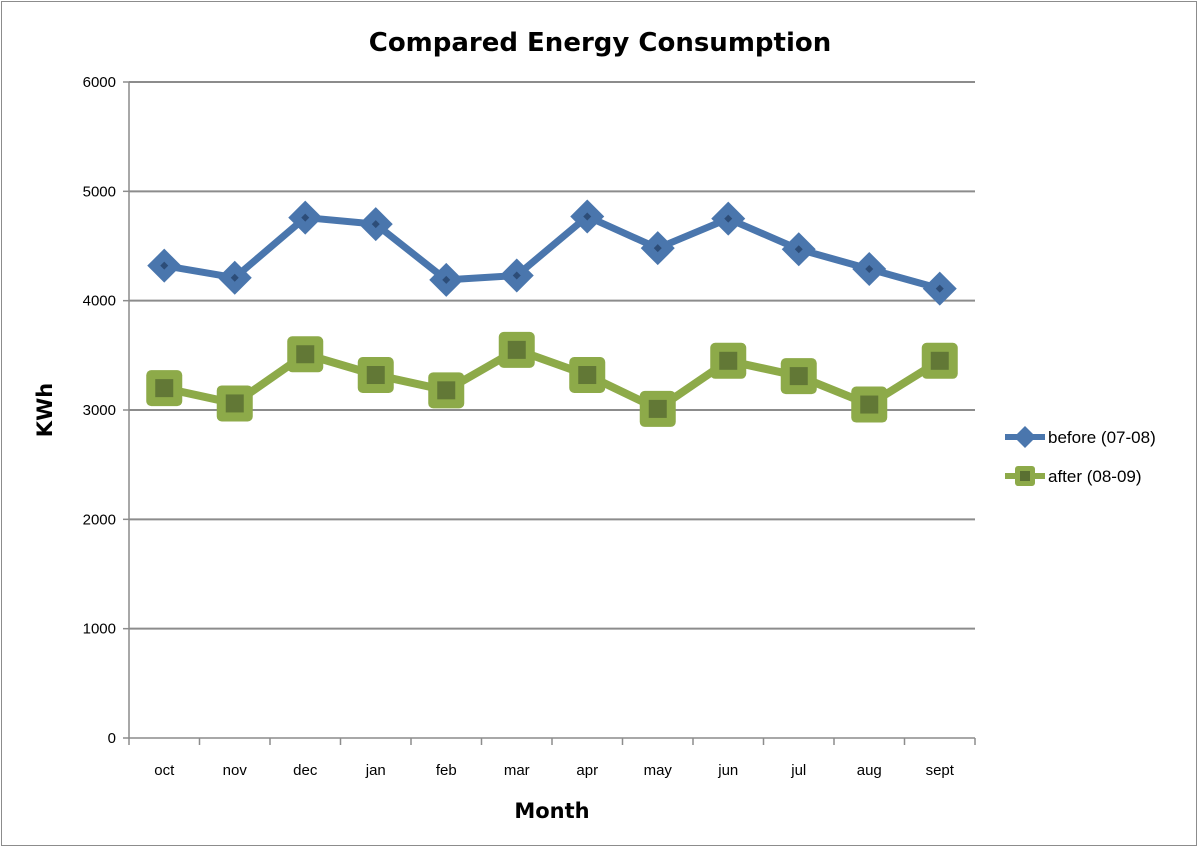 This screenshot has width=1200, height=849. I want to click on x-tick-label: mar, so click(517, 770).